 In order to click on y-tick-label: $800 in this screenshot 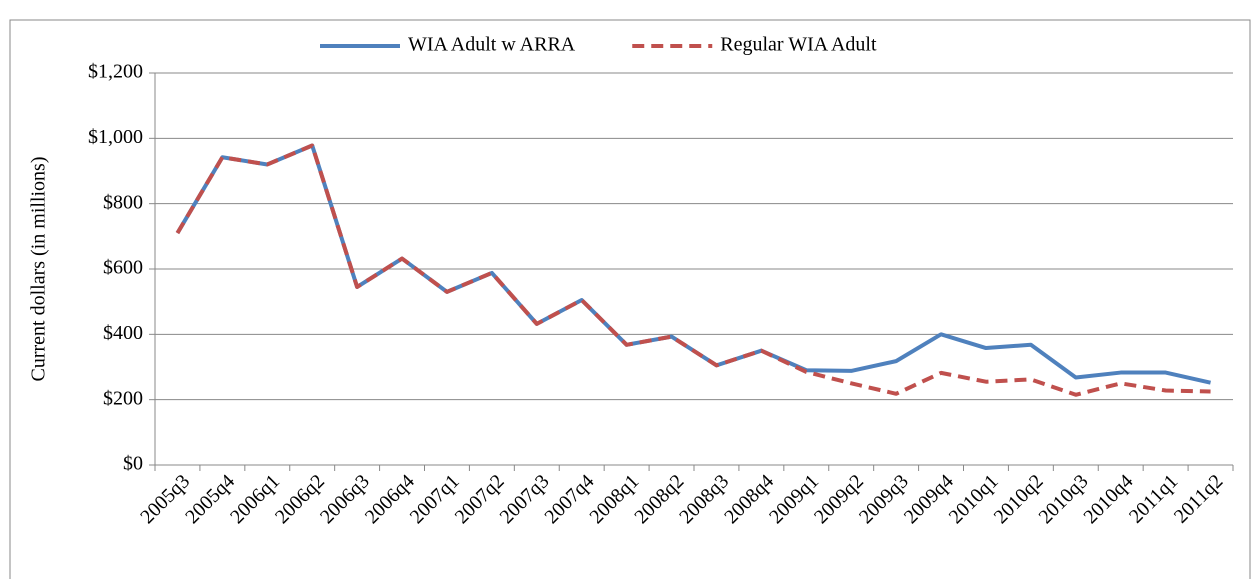, I will do `click(123, 202)`.